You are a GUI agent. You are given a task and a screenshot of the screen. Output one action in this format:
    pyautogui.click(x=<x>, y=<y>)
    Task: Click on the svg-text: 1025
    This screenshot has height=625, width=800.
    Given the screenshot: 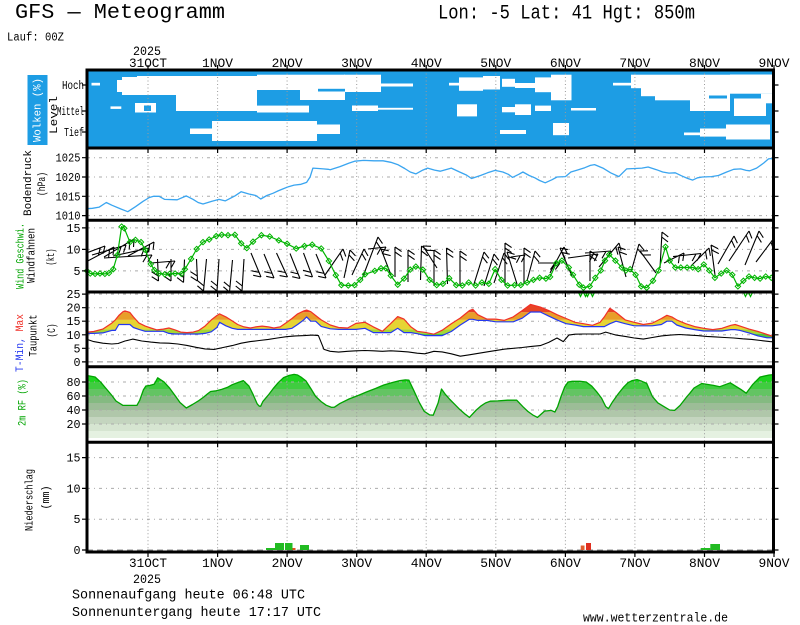 What is the action you would take?
    pyautogui.click(x=68, y=159)
    